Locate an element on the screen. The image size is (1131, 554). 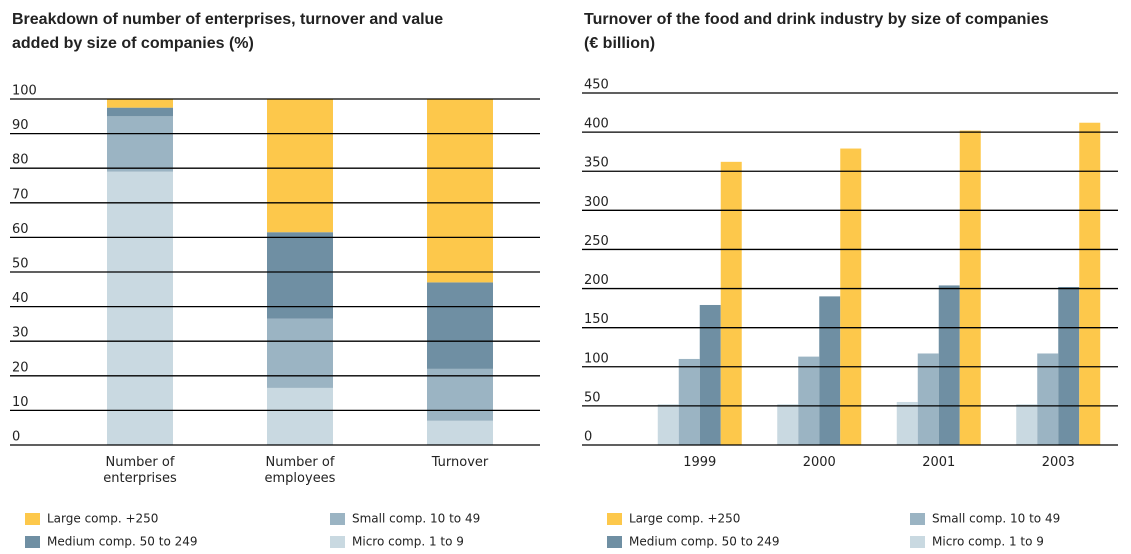
x-tick-label-box: 2000 is located at coordinates (819, 462).